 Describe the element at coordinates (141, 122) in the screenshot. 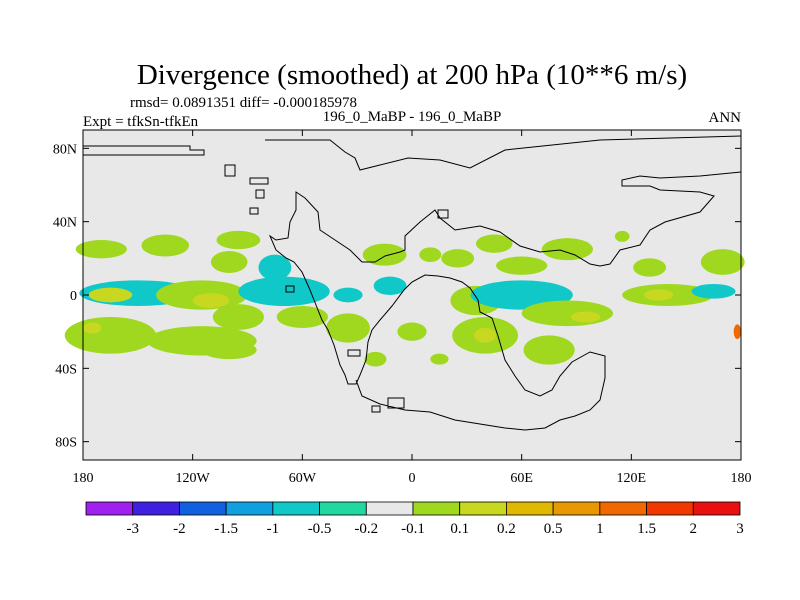

I see `experiment-label: Expt = tfkSn-tfkEn` at that location.